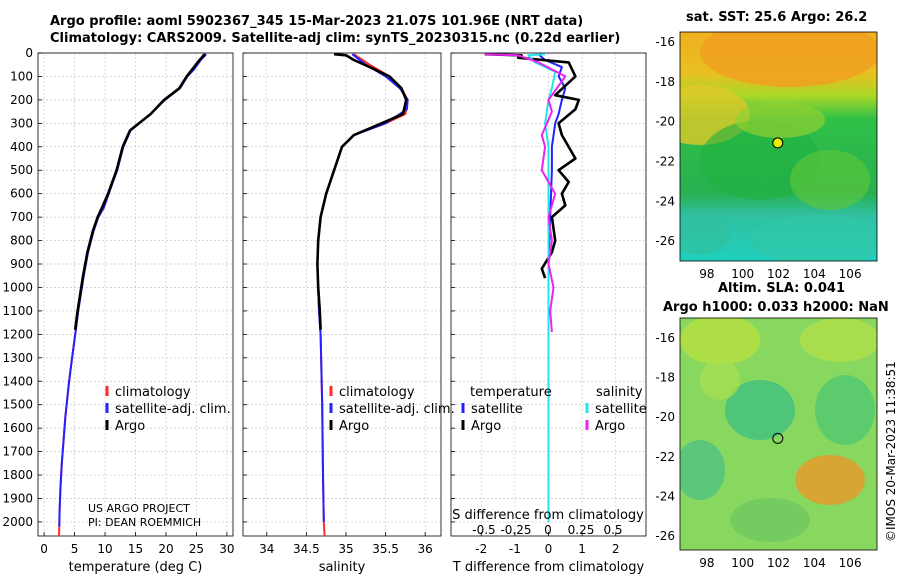 This screenshot has height=580, width=900. I want to click on y-tick-label: 1600, so click(17, 428).